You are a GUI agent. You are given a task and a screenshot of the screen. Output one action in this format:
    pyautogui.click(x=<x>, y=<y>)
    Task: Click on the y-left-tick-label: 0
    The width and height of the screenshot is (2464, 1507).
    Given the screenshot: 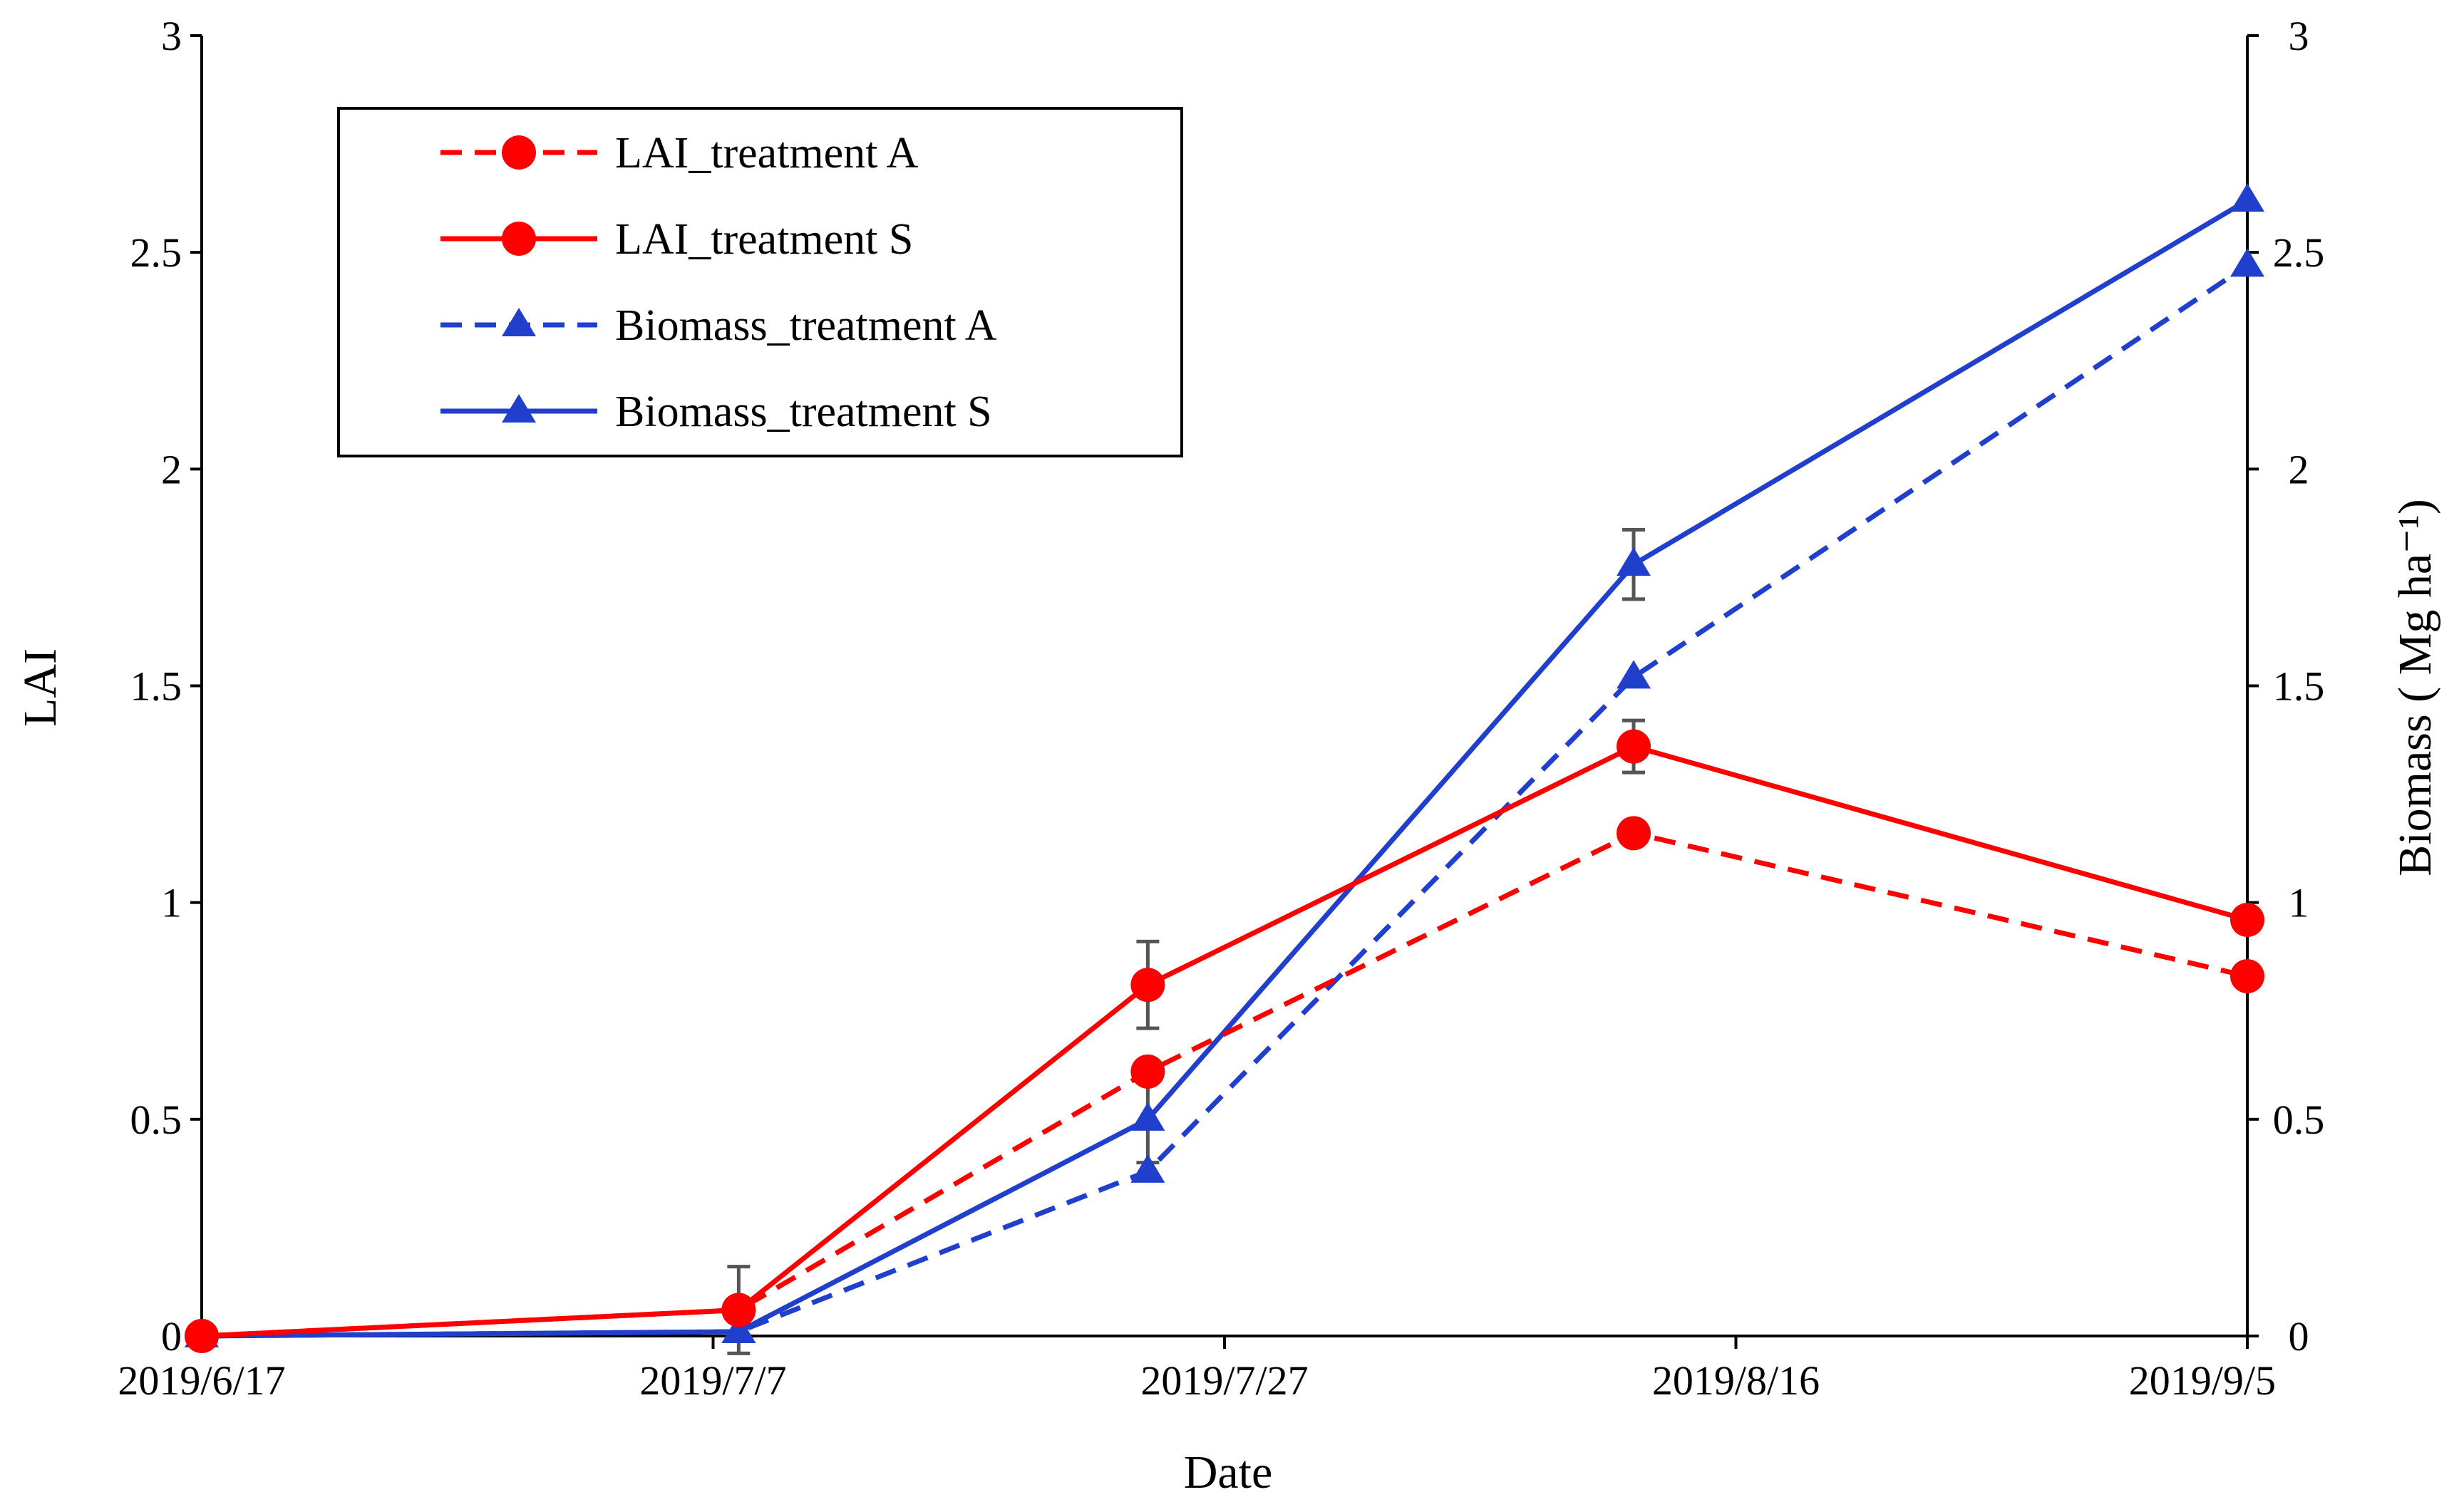 What is the action you would take?
    pyautogui.click(x=171, y=1336)
    